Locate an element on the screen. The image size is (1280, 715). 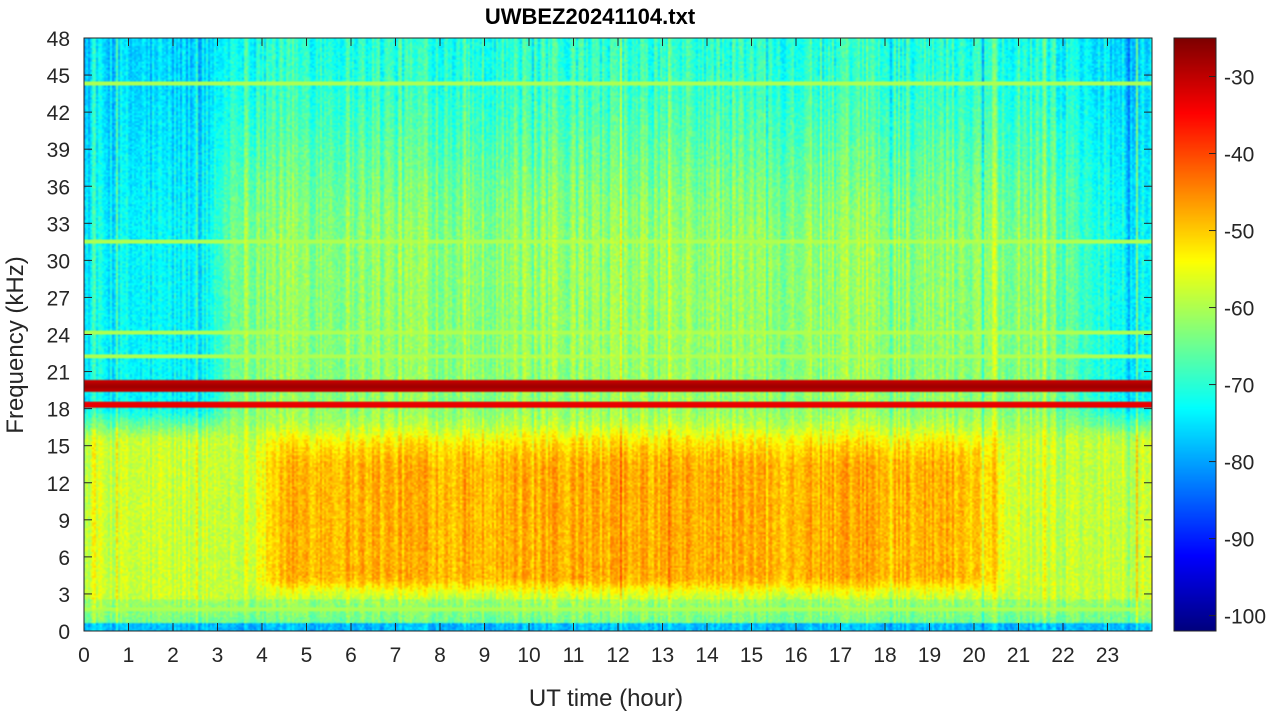
x-tick-label: 18 is located at coordinates (884, 655).